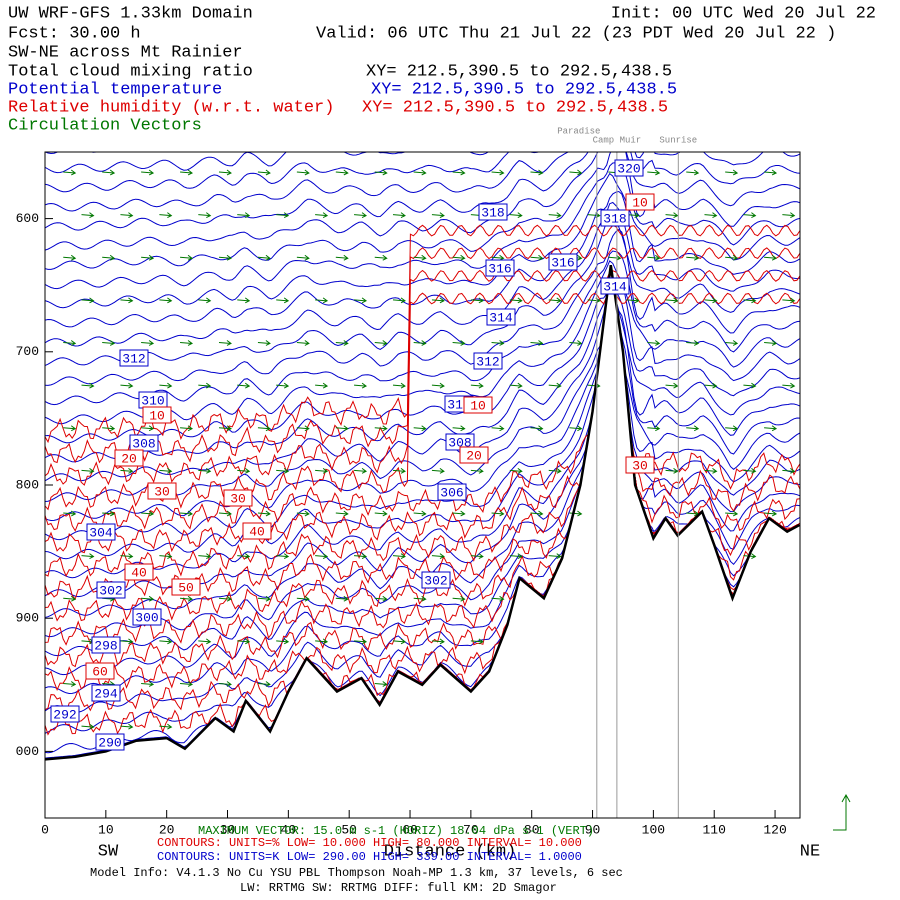 The image size is (900, 900). Describe the element at coordinates (653, 829) in the screenshot. I see `x-tick-label: 100` at that location.